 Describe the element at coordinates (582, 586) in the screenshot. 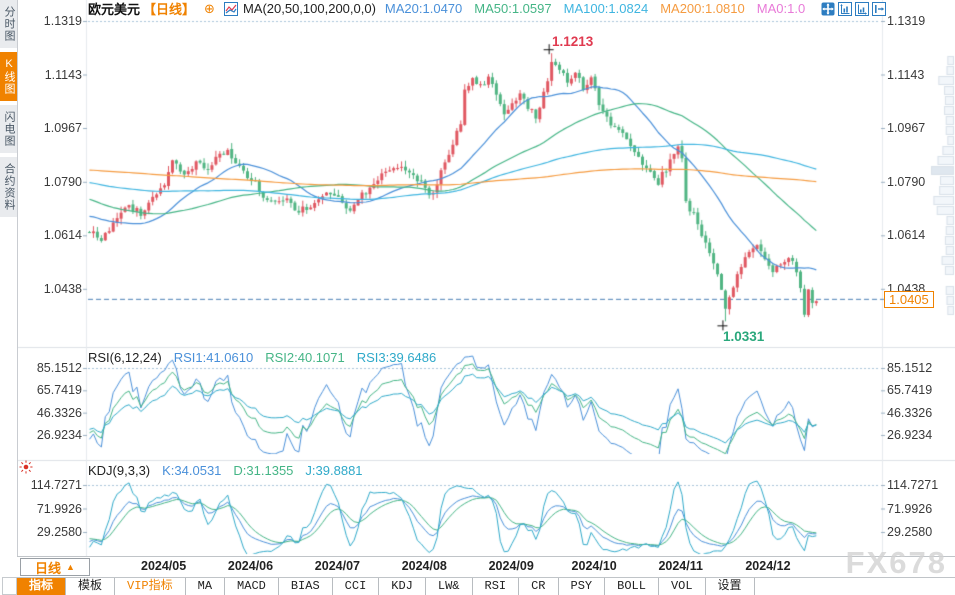

I see `toolbar-item-11: PSY` at that location.